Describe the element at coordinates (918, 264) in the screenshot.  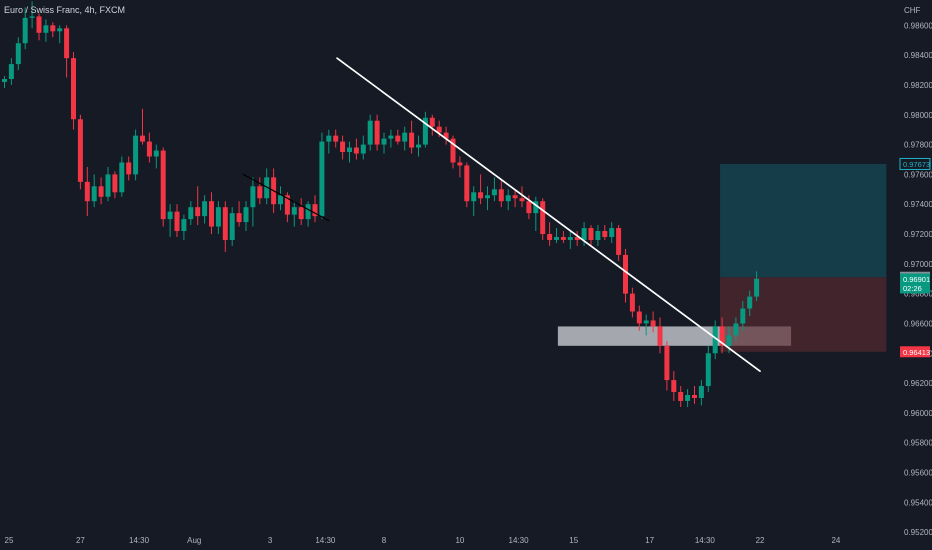
I see `price-tick-label: 0.97000` at that location.